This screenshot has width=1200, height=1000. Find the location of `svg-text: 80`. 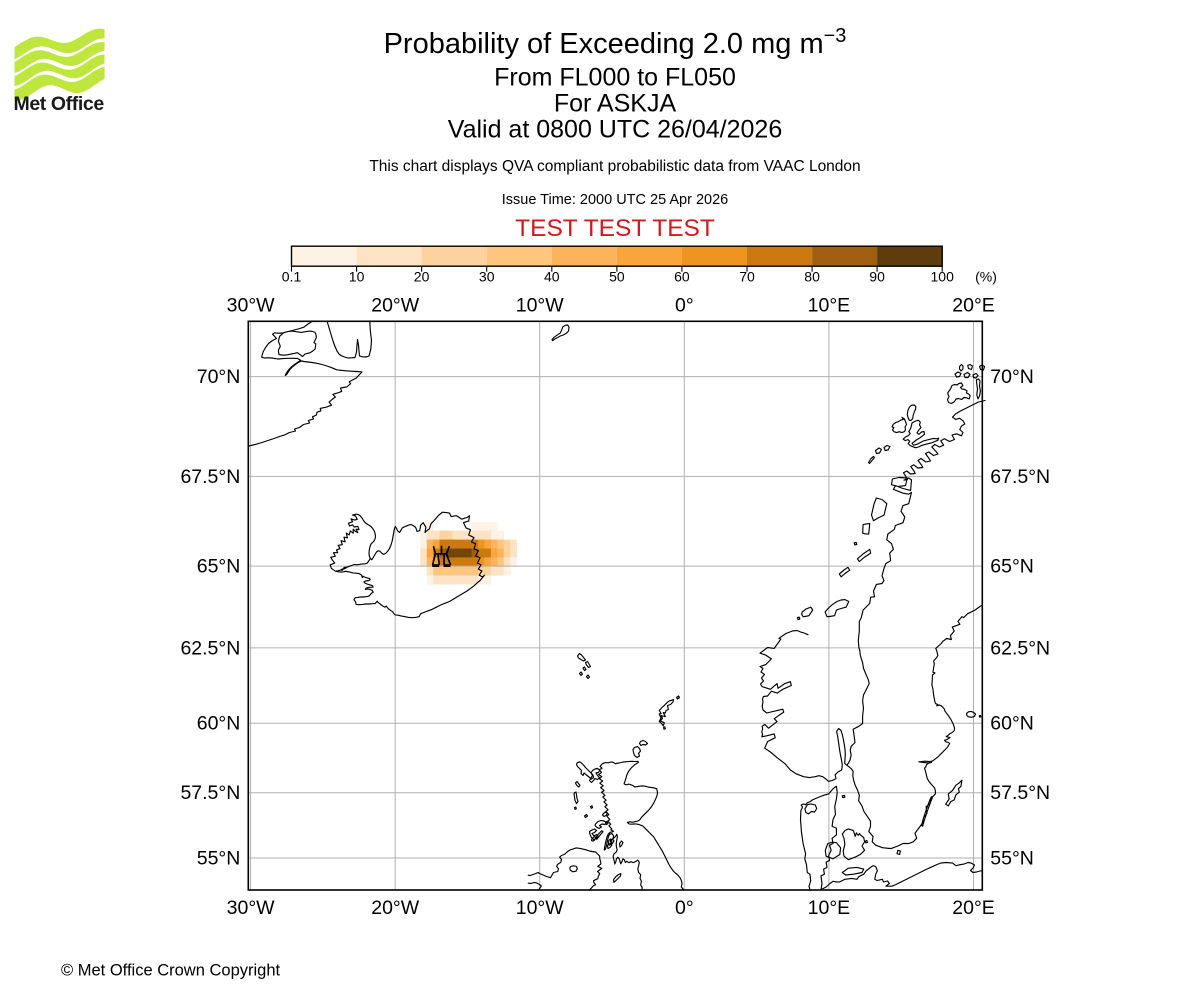

svg-text: 80 is located at coordinates (812, 277).